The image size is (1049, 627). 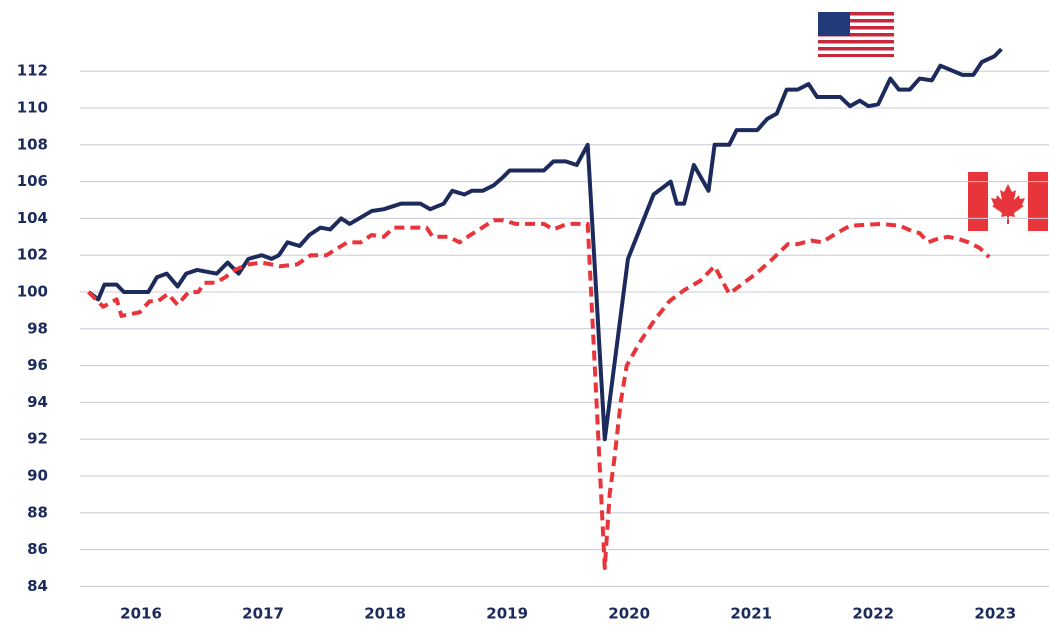 I want to click on x-tick-label: 2023, so click(x=995, y=614).